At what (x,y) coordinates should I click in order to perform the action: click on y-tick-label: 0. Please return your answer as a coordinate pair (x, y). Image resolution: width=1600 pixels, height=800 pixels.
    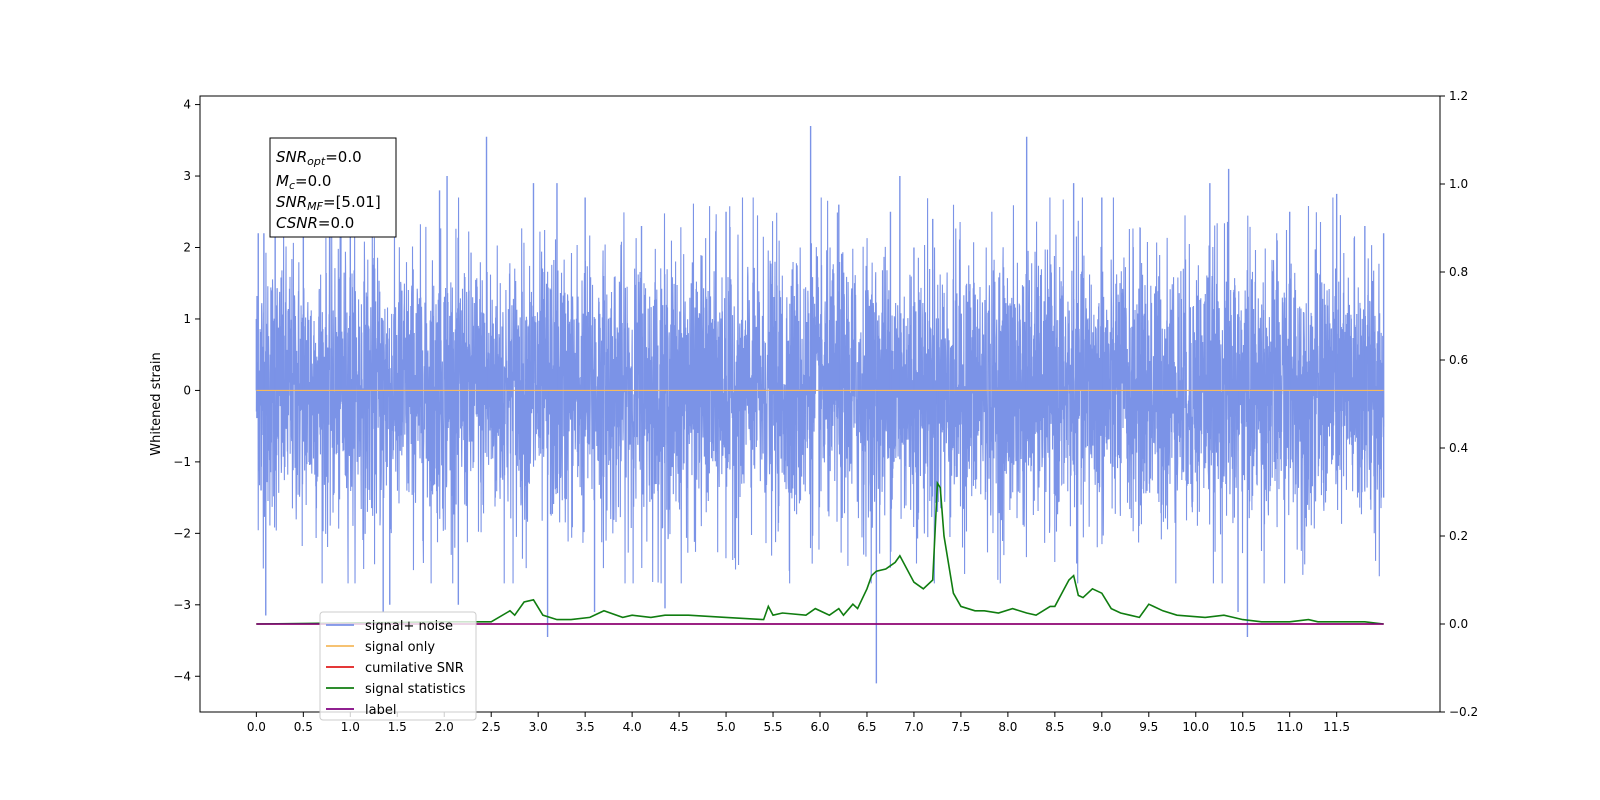
    Looking at the image, I should click on (187, 390).